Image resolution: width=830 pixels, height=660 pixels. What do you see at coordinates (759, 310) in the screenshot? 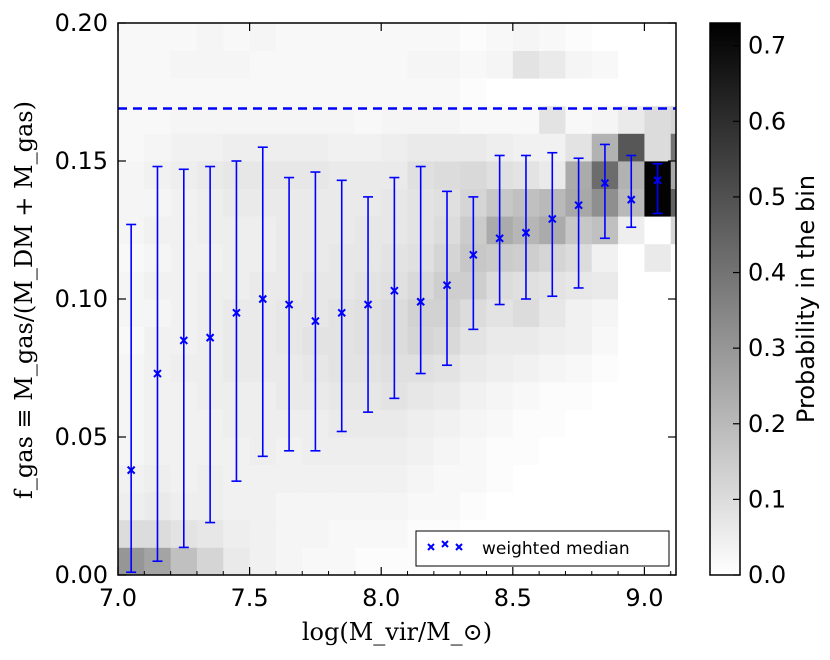
I see `colorbar-ticks: 0.0 0.1 0.2 0.3 0.4 0.5 0.6 0.7` at bounding box center [759, 310].